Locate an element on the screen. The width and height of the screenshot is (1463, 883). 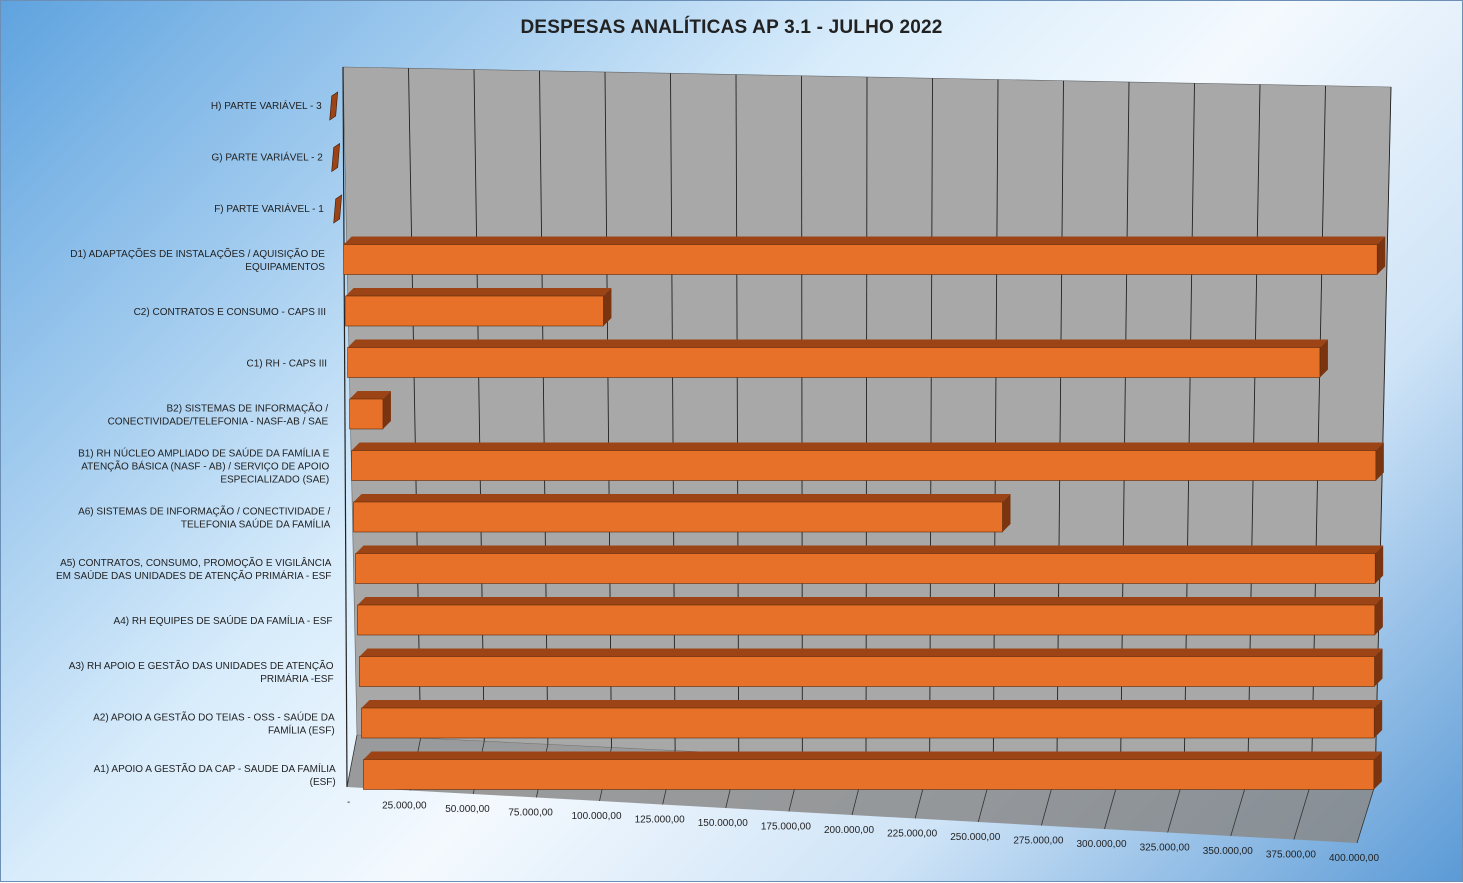
x-tick-label: 325.000,00 is located at coordinates (1165, 848).